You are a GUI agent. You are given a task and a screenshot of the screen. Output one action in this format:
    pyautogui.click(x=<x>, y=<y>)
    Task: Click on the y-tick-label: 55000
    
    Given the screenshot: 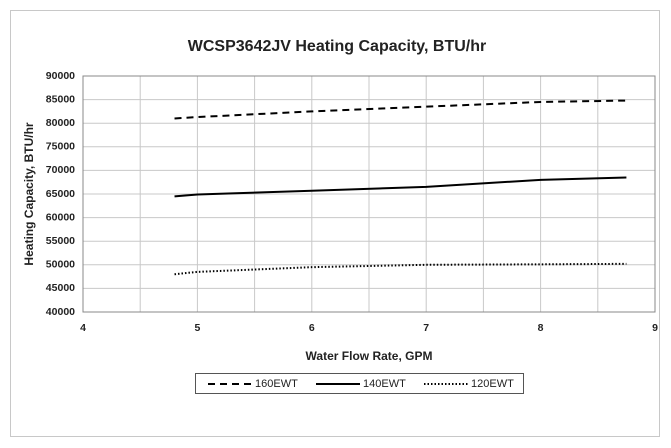 What is the action you would take?
    pyautogui.click(x=60, y=241)
    